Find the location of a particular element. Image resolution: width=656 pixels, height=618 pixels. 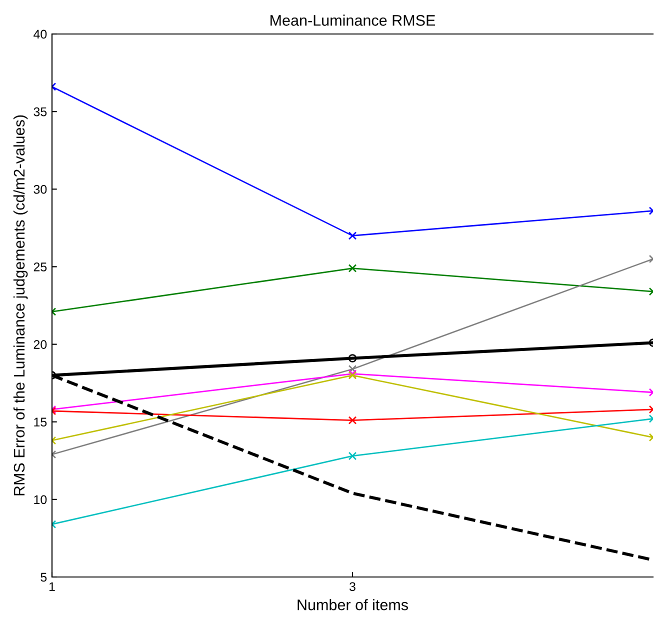

chart-title: Mean-Luminance RMSE is located at coordinates (353, 20).